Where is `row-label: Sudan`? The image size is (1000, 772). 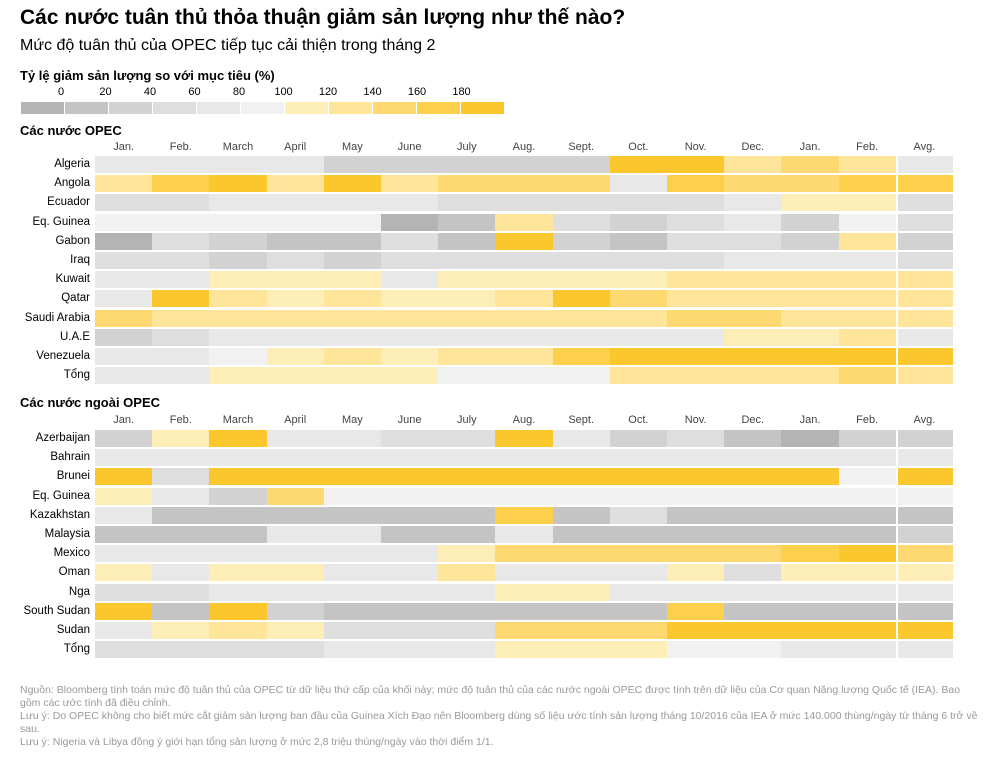
row-label: Sudan is located at coordinates (73, 630).